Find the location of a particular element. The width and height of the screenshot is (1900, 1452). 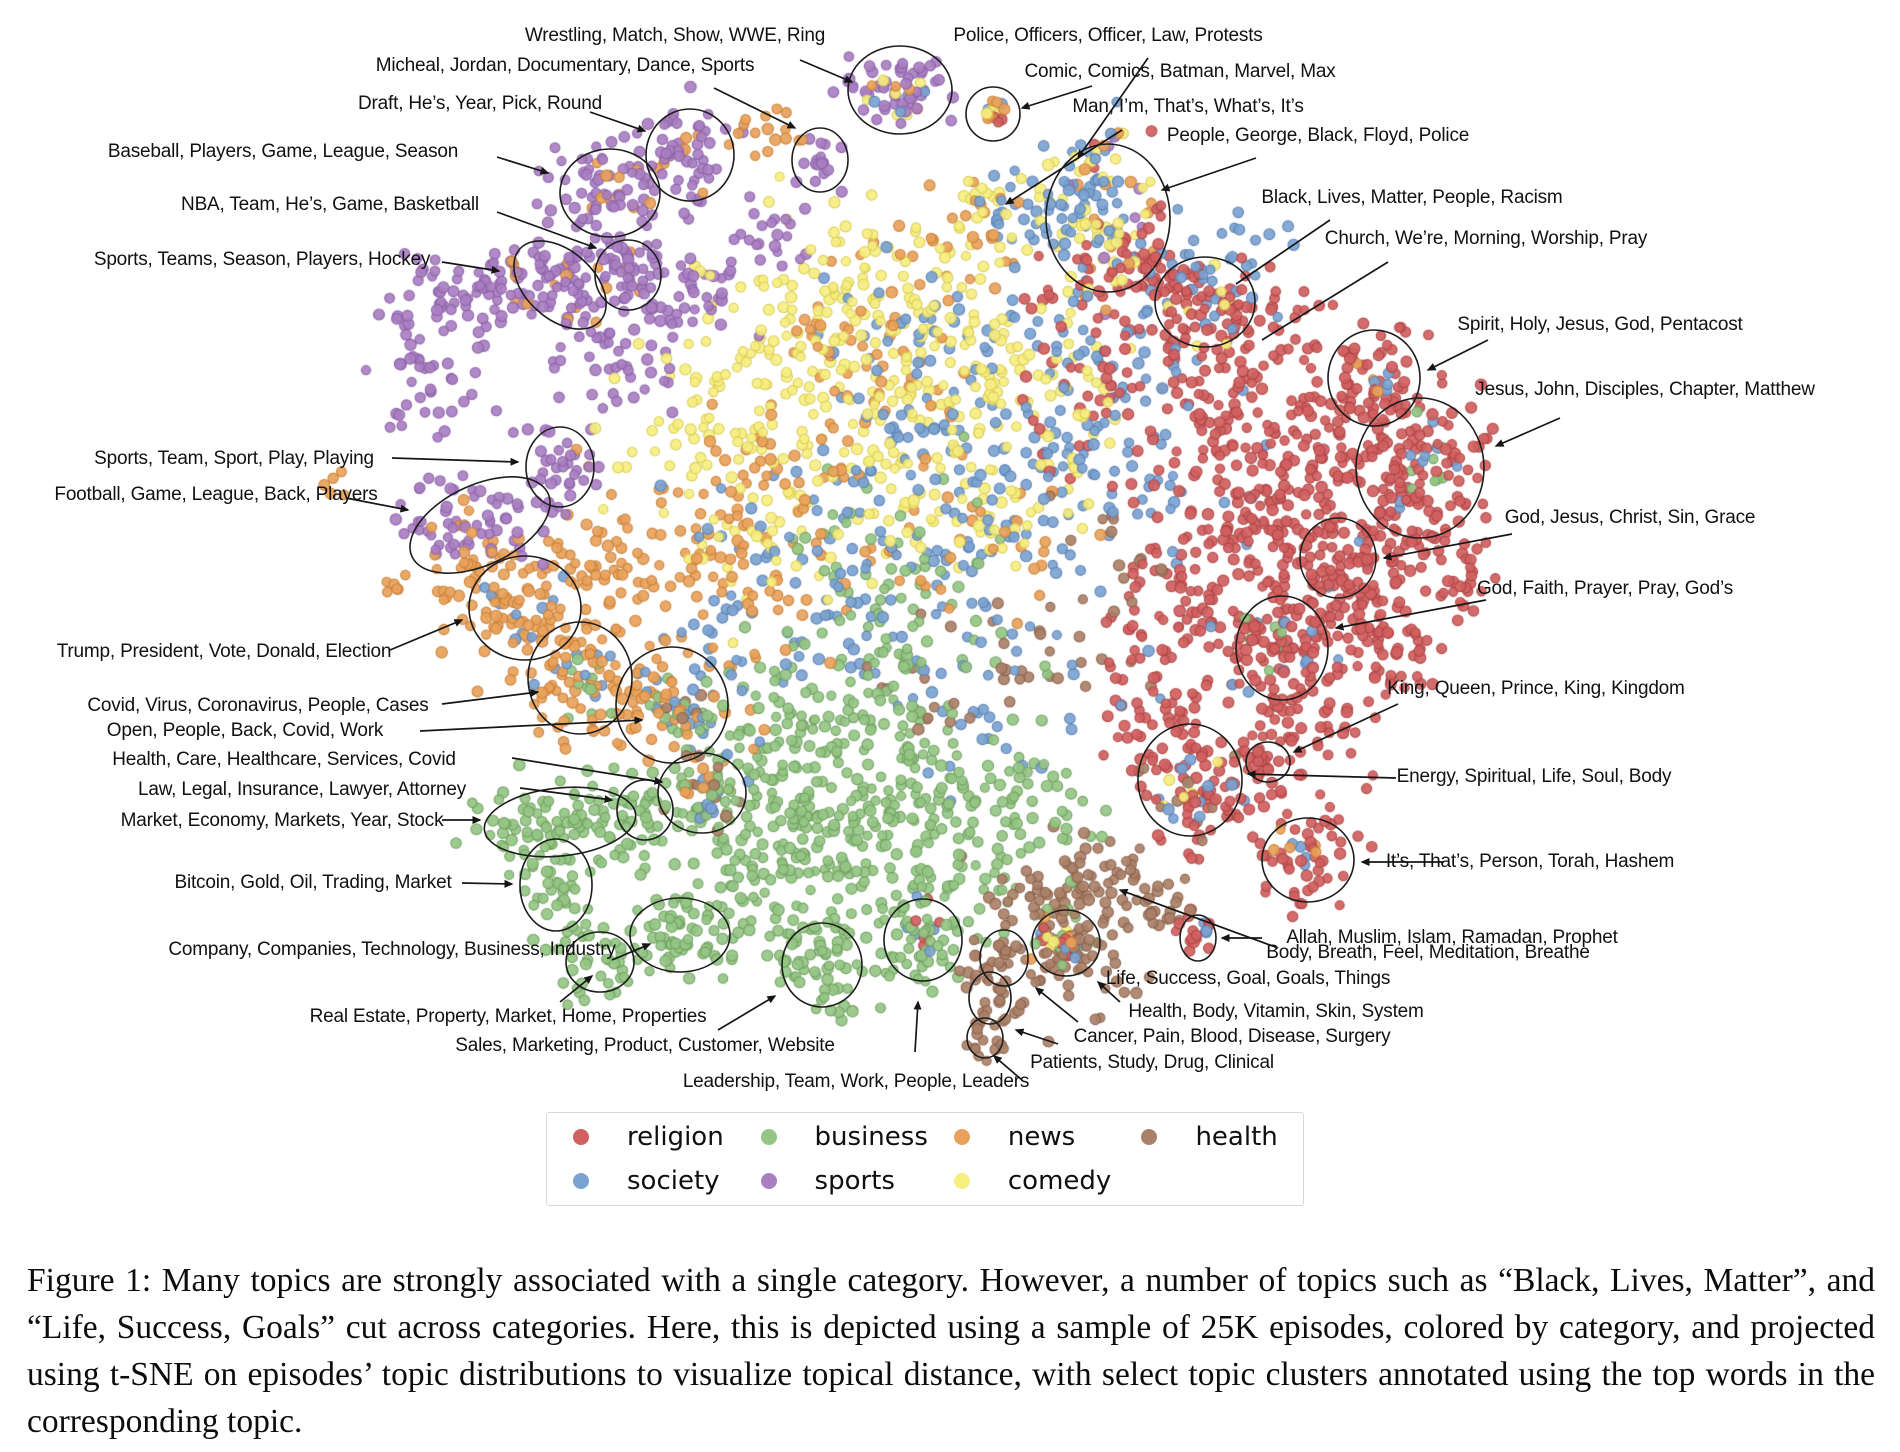

cluster-annotation-covid: Covid, Virus, Coronavirus, People, Cases is located at coordinates (258, 705).